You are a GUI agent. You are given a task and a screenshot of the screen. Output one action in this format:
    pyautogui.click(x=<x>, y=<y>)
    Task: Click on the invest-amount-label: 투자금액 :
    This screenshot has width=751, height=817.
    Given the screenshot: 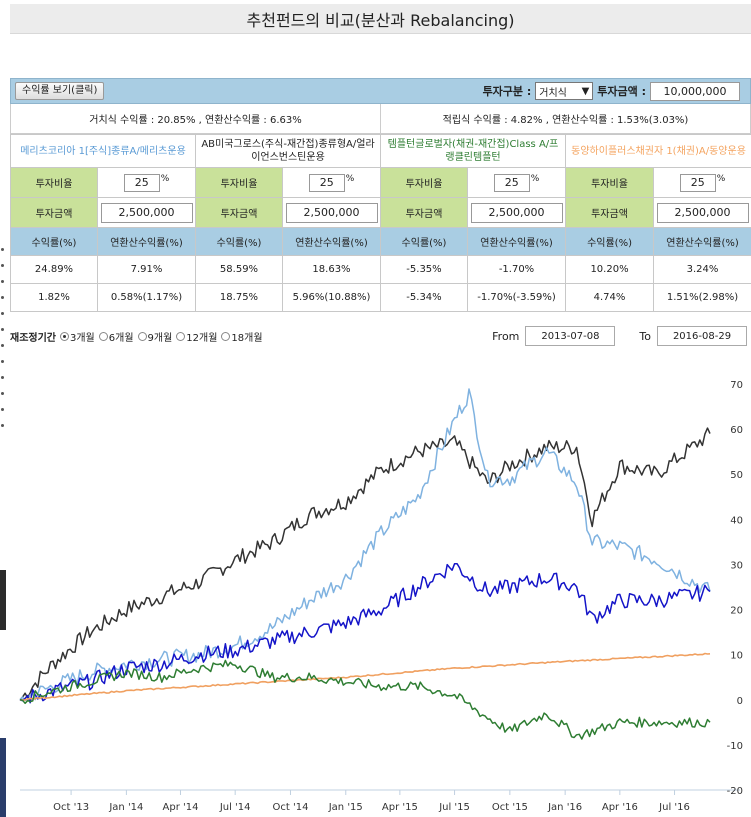 What is the action you would take?
    pyautogui.click(x=621, y=91)
    